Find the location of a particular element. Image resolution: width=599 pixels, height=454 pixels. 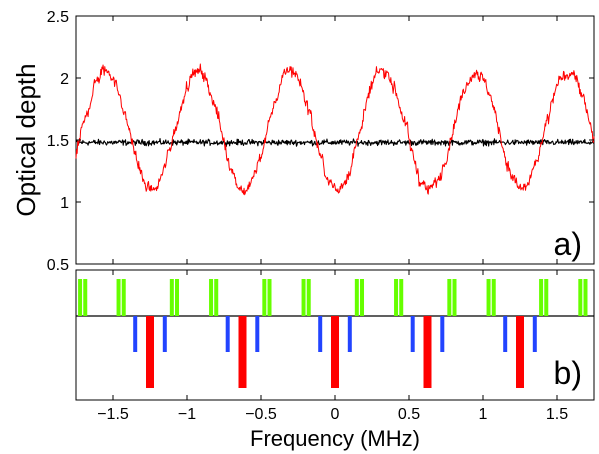

y-tick-label: 0.5 is located at coordinates (58, 265).